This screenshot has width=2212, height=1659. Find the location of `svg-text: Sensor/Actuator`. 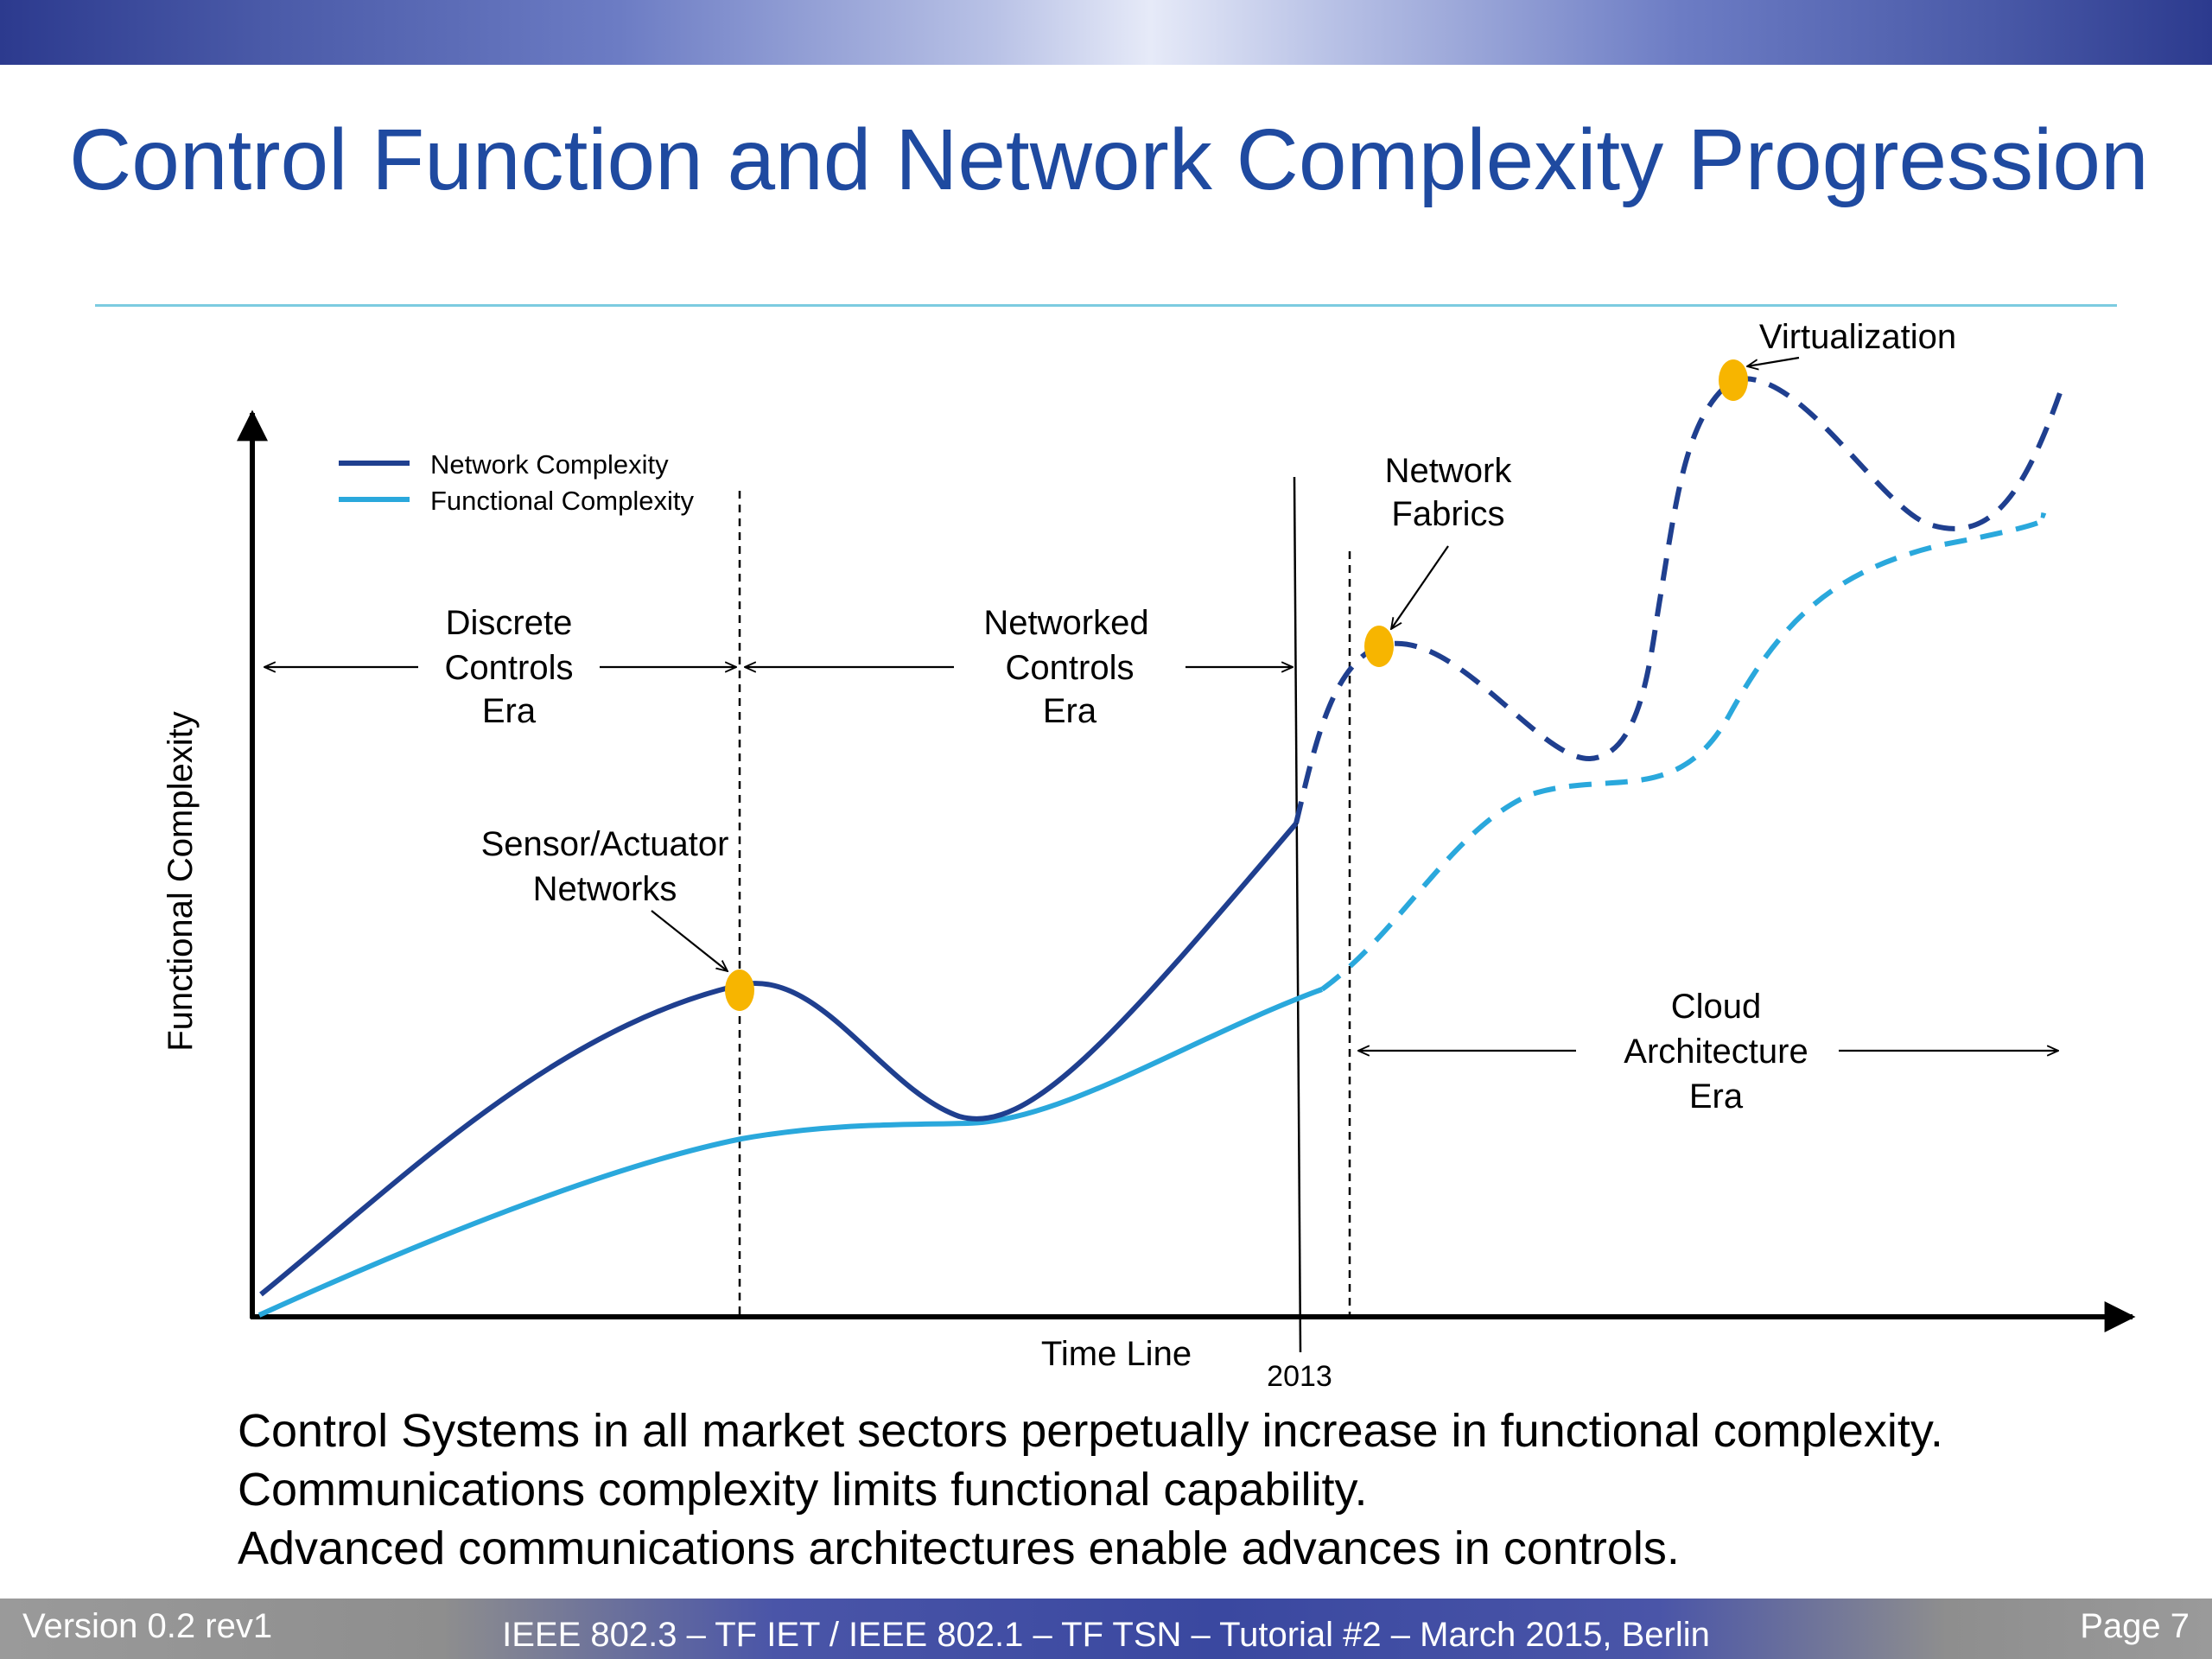

svg-text: Sensor/Actuator is located at coordinates (605, 844).